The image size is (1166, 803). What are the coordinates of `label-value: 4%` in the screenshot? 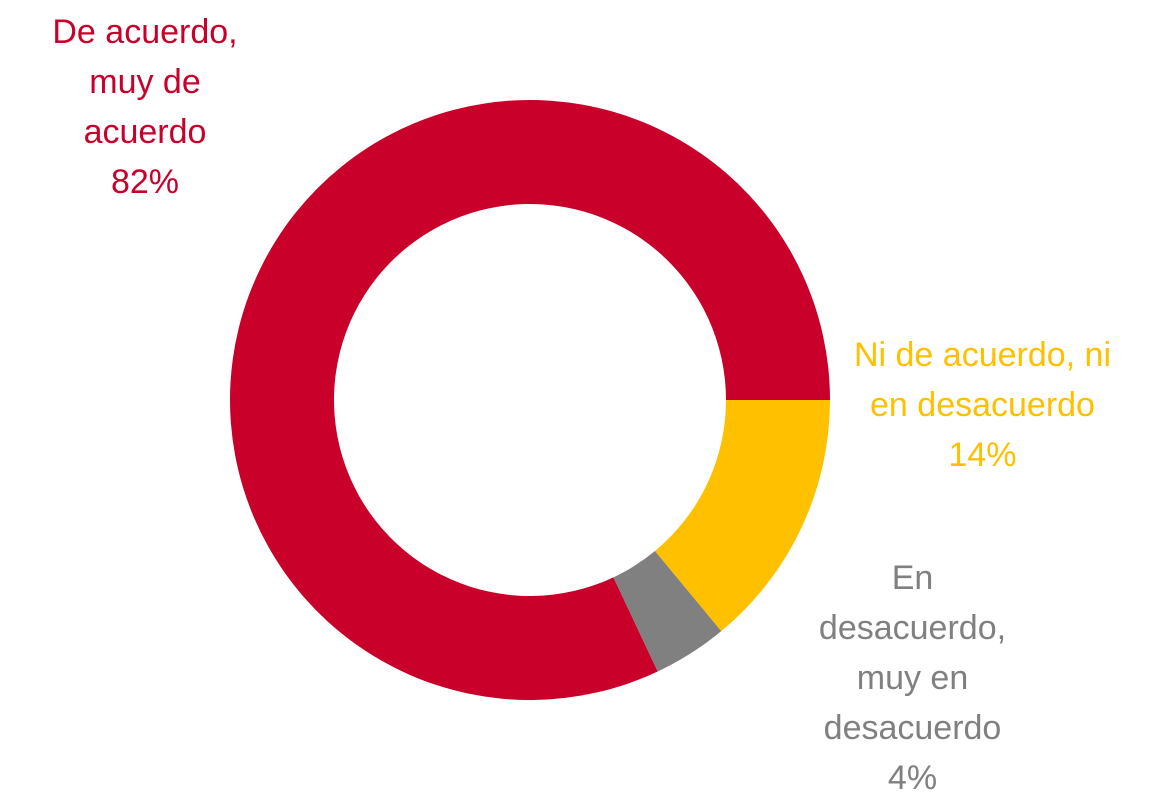 It's located at (912, 778).